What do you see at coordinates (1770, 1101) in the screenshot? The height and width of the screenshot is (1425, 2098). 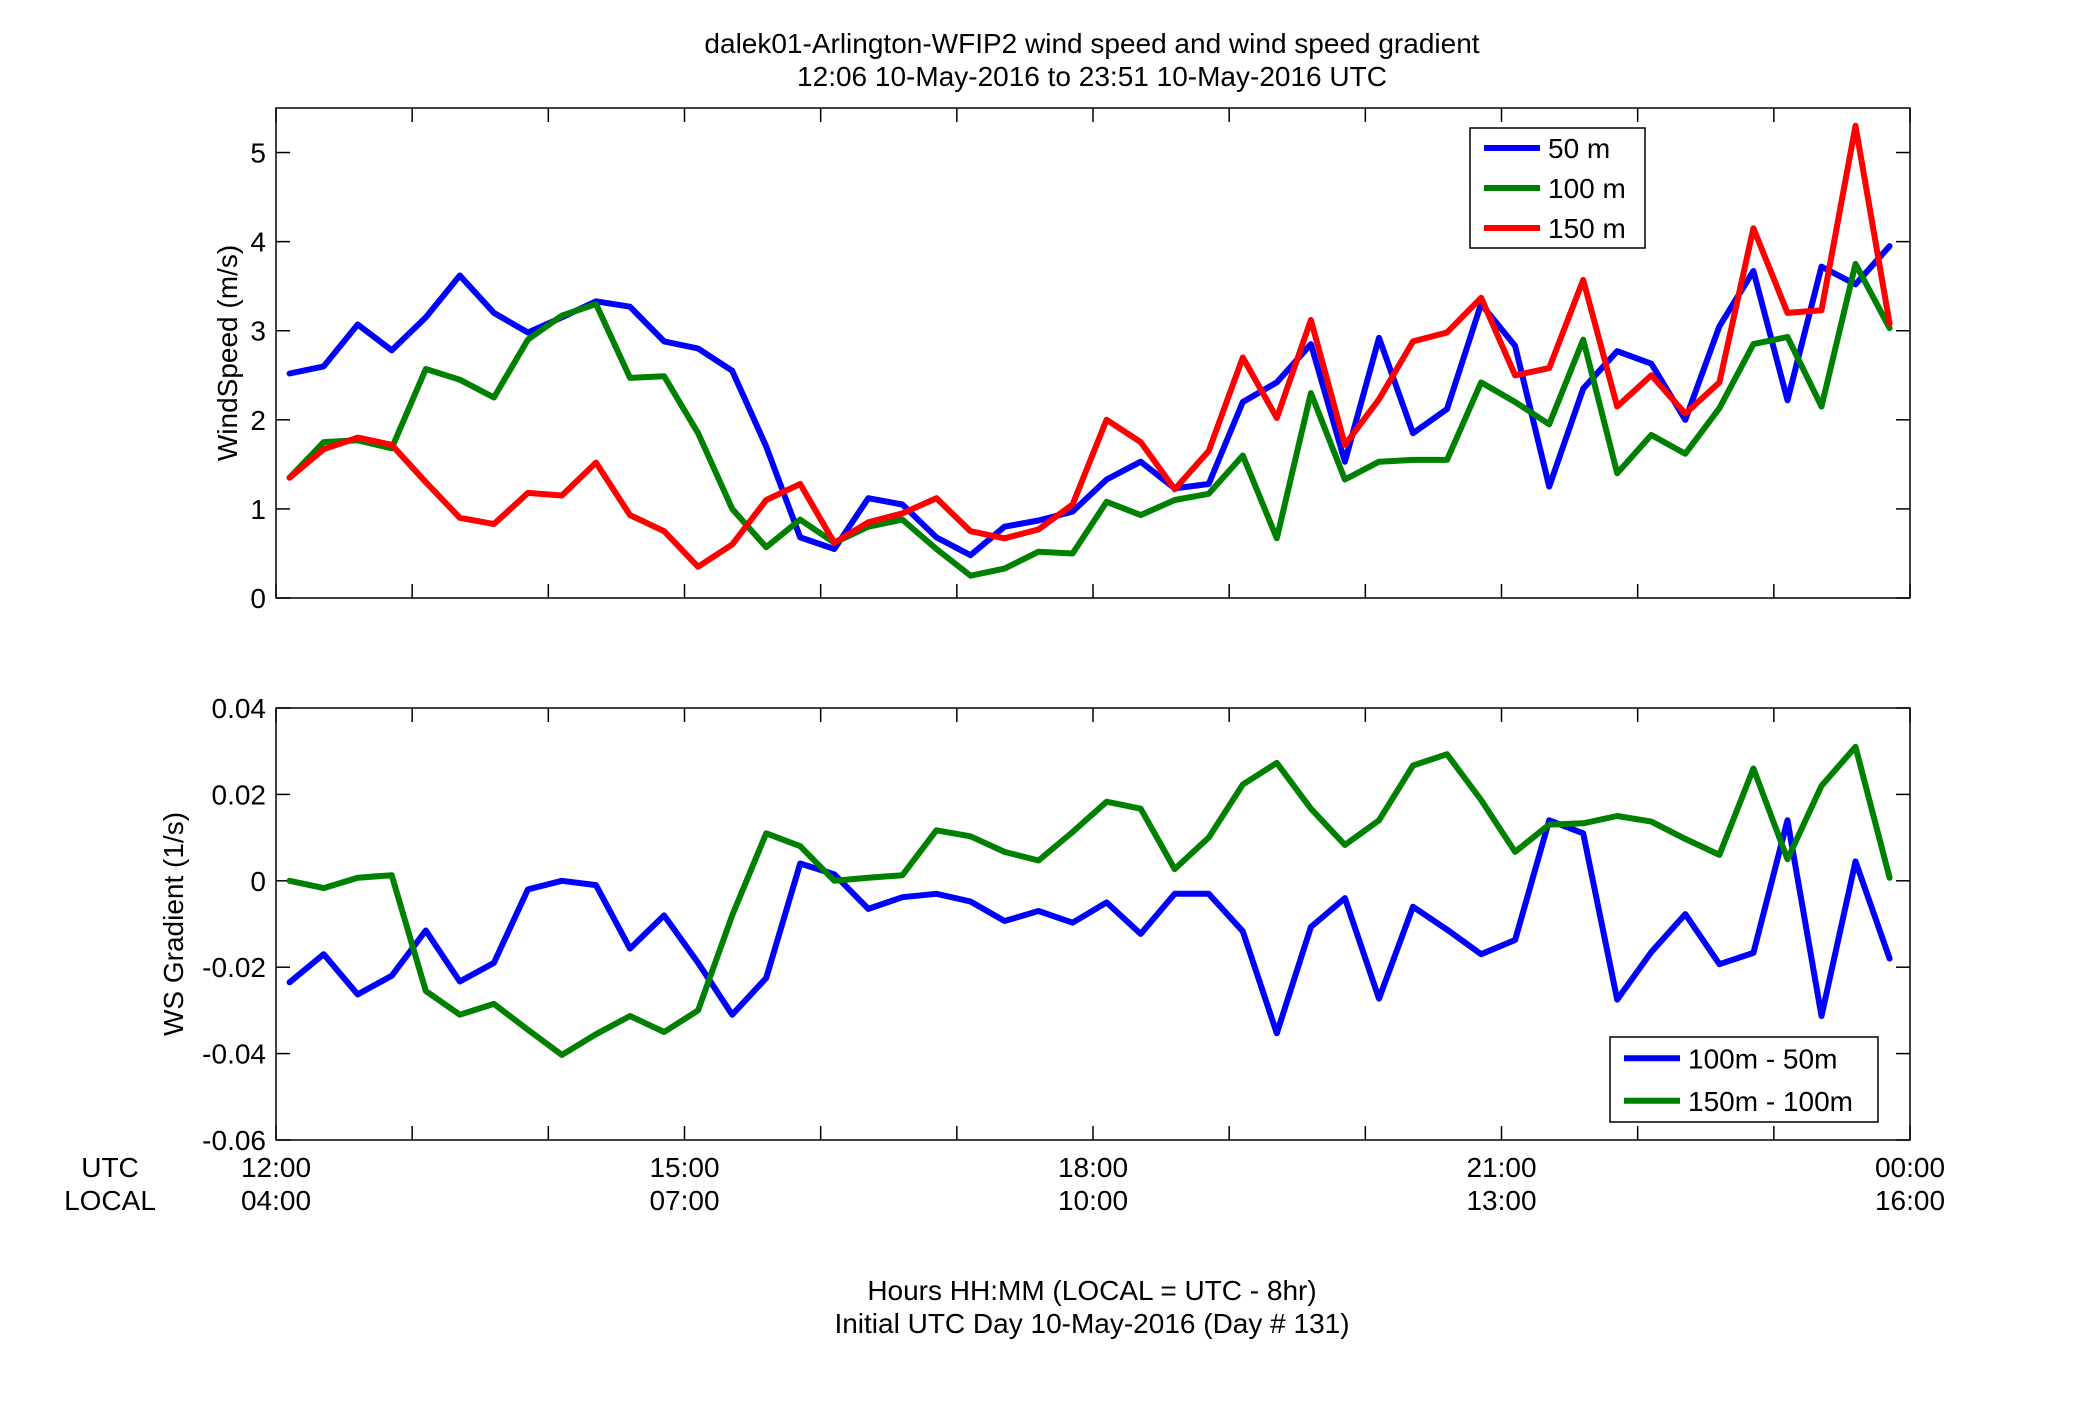 I see `legend-entry: 150m - 100m` at bounding box center [1770, 1101].